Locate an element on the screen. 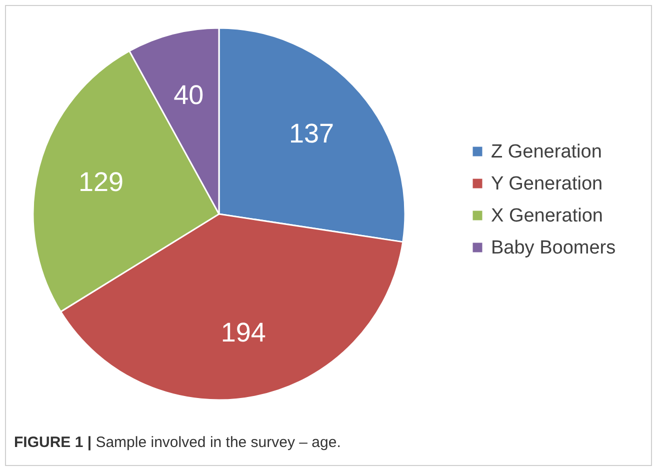 This screenshot has width=657, height=471. legend-label: Y Generation is located at coordinates (547, 184).